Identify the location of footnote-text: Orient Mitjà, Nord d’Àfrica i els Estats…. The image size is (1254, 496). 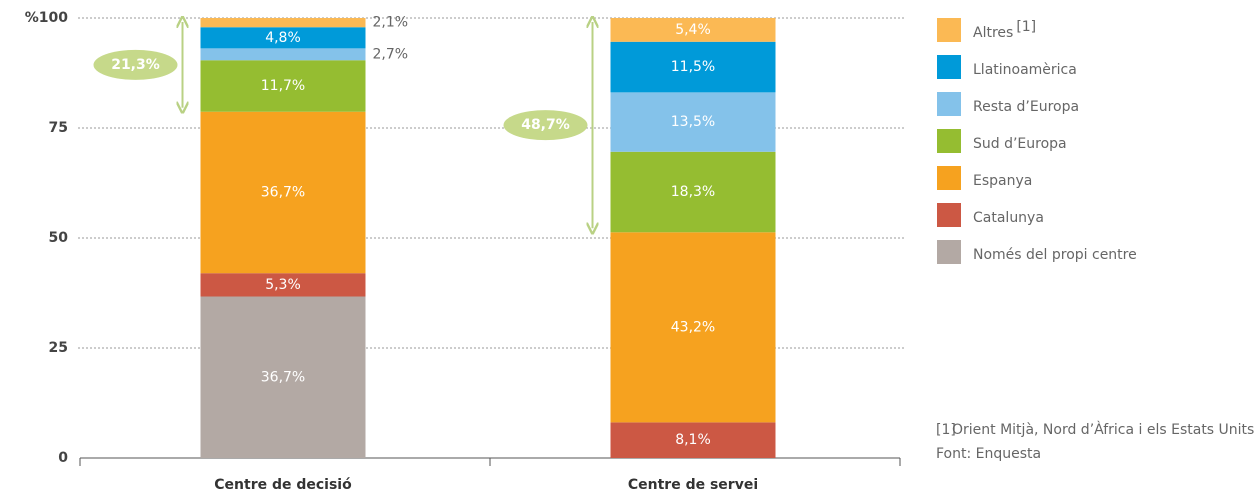
(1103, 429).